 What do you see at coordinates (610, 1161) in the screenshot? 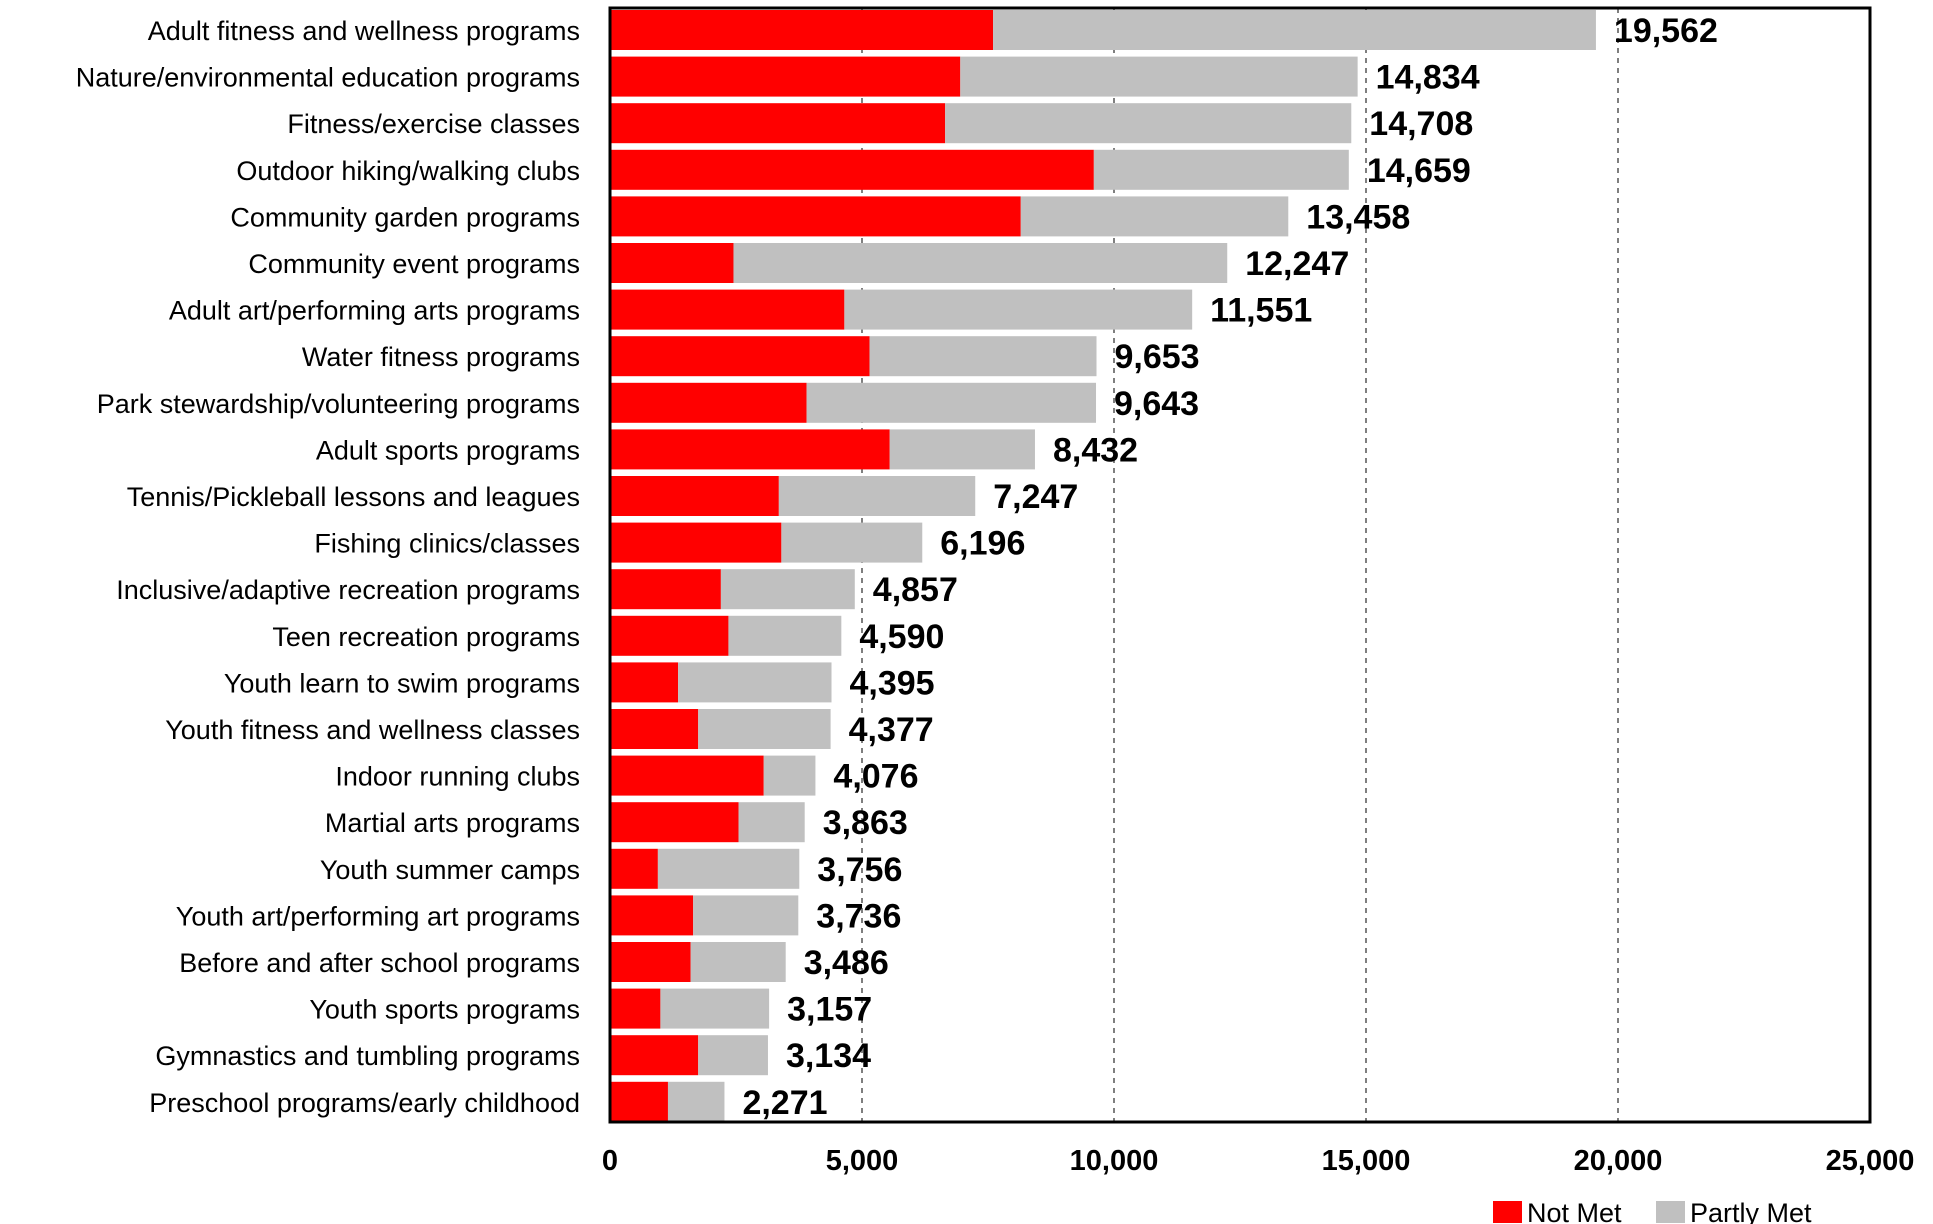
I see `x-tick-label: 0` at bounding box center [610, 1161].